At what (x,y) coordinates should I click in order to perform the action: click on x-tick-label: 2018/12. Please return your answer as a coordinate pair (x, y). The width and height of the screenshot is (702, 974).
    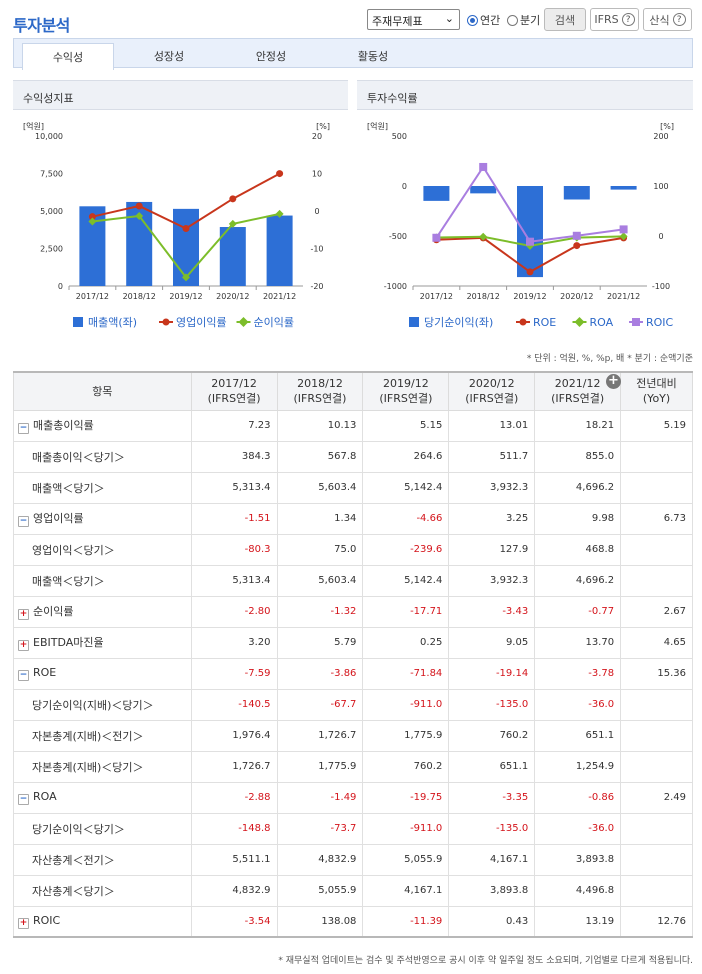
    Looking at the image, I should click on (483, 296).